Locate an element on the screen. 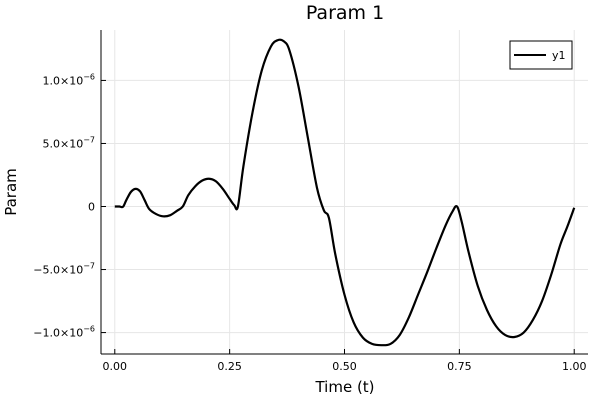 This screenshot has height=400, width=600. y-tick-label: −5.0×10⁻⁷ is located at coordinates (64, 269).